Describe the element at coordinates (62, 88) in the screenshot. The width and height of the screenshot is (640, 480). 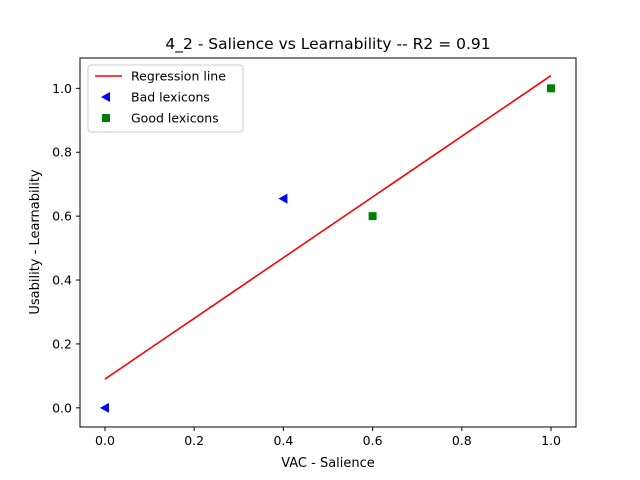
I see `y-tick-label: 1.0` at that location.